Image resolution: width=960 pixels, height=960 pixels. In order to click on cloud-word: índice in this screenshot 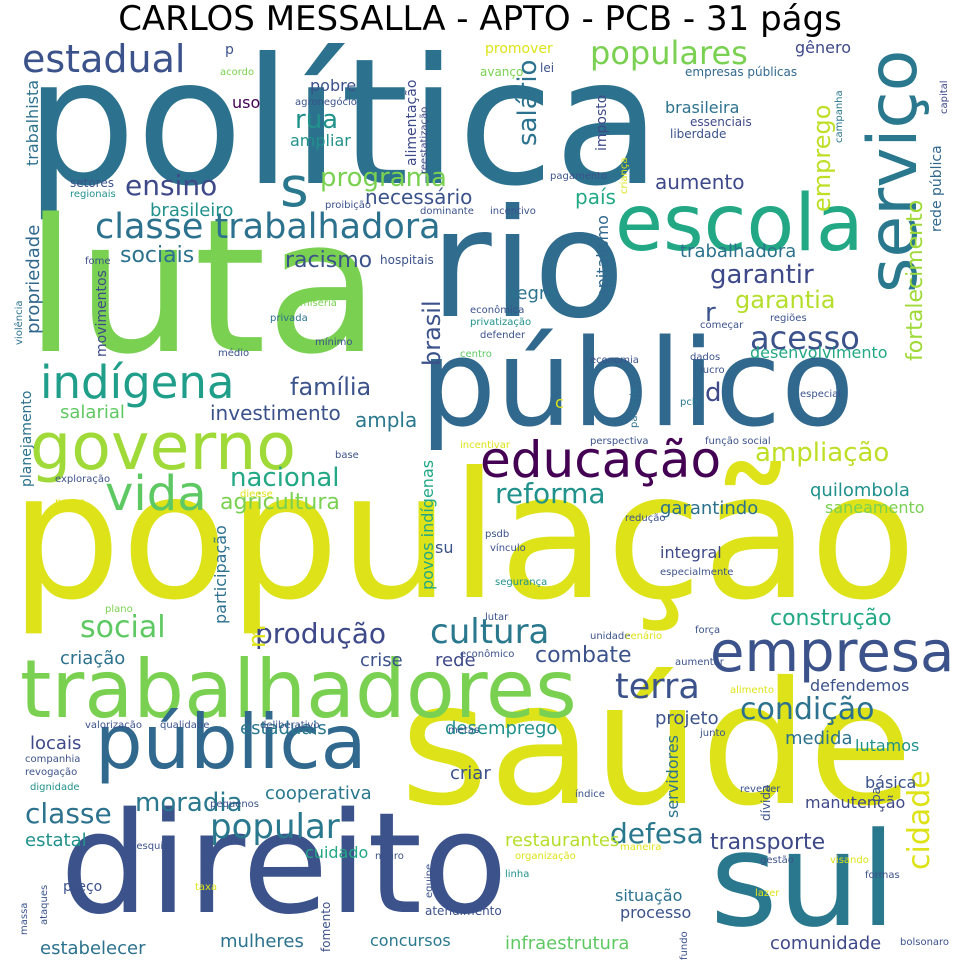, I will do `click(590, 794)`.